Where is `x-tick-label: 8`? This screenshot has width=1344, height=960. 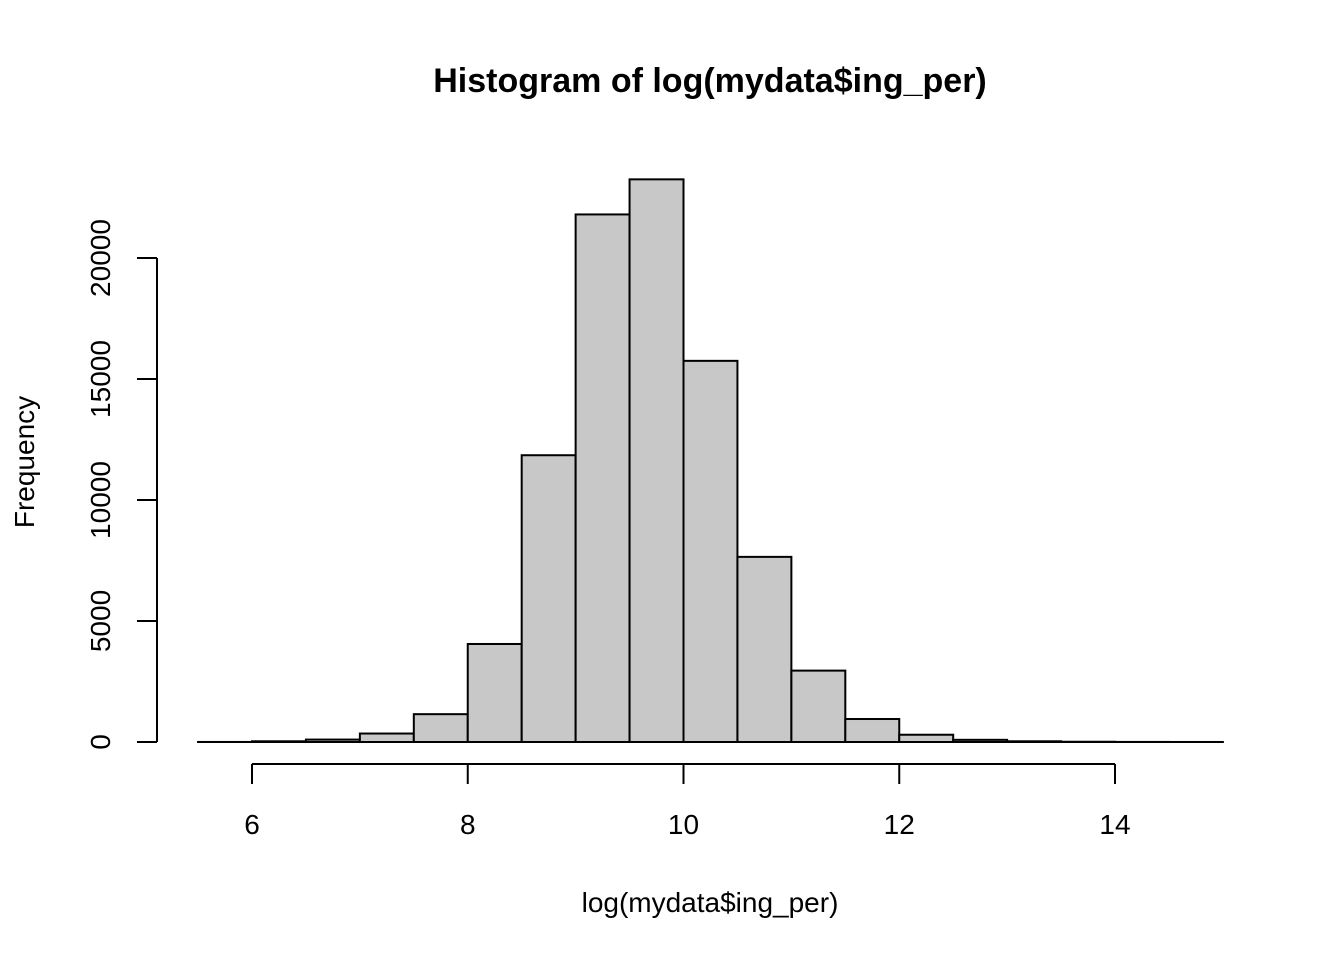
x-tick-label: 8 is located at coordinates (468, 824).